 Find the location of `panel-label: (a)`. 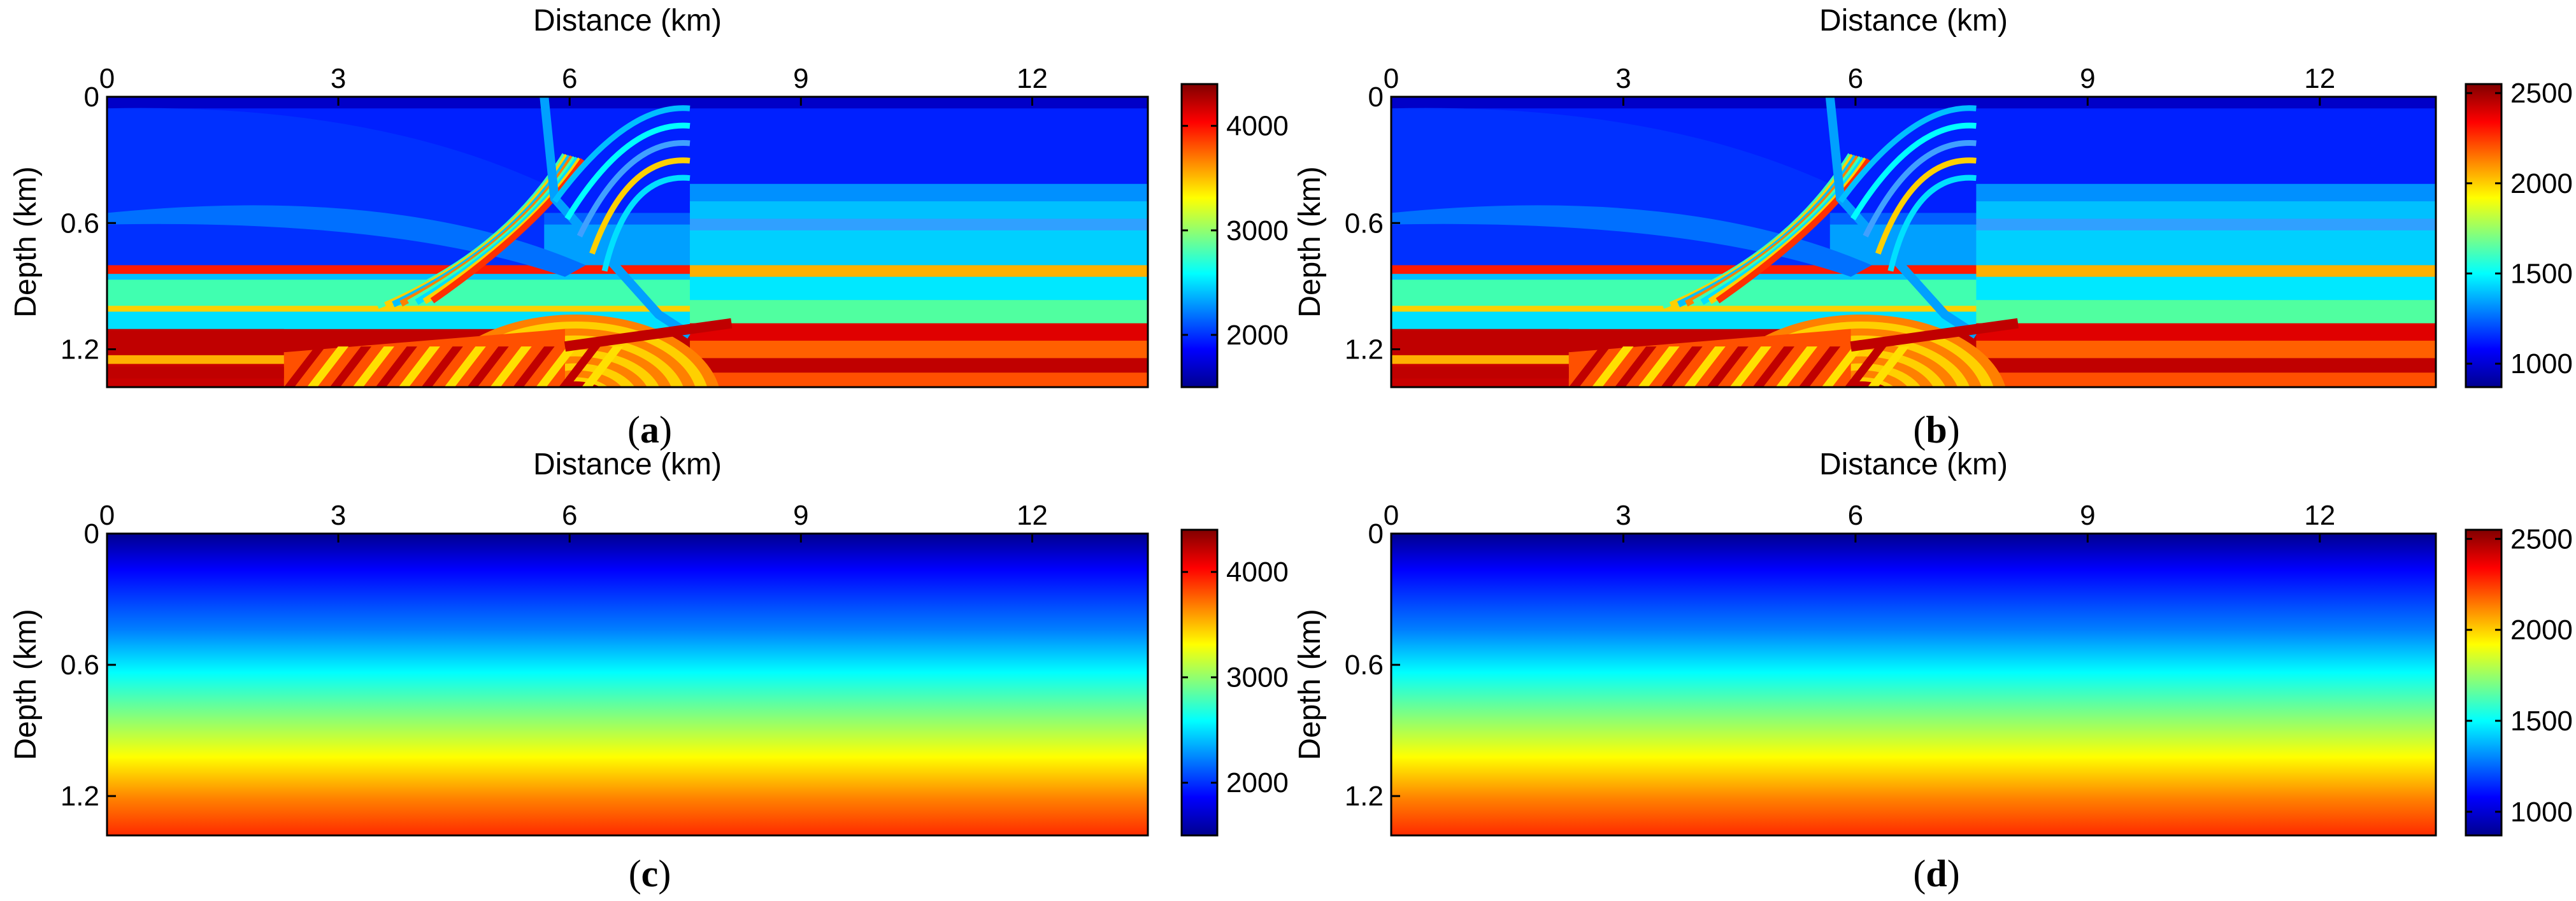

panel-label: (a) is located at coordinates (650, 430).